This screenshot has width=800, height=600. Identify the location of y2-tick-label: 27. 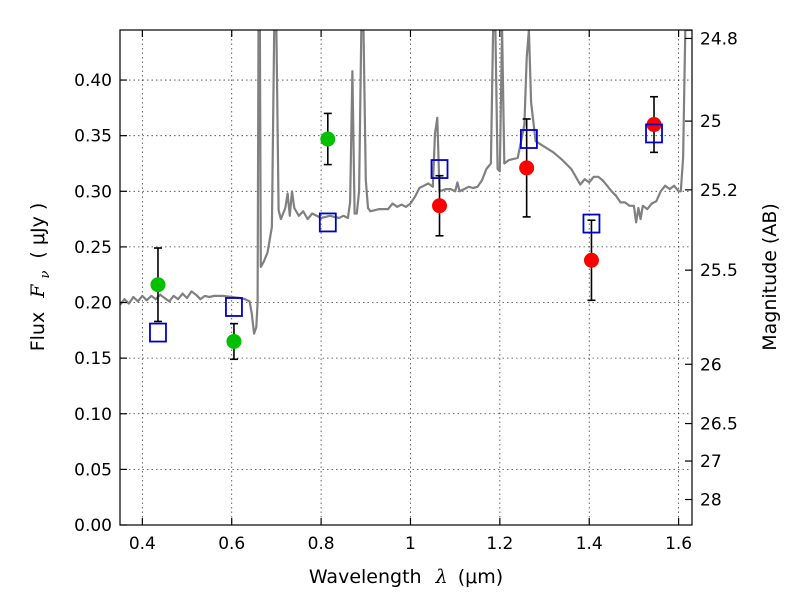
(711, 462).